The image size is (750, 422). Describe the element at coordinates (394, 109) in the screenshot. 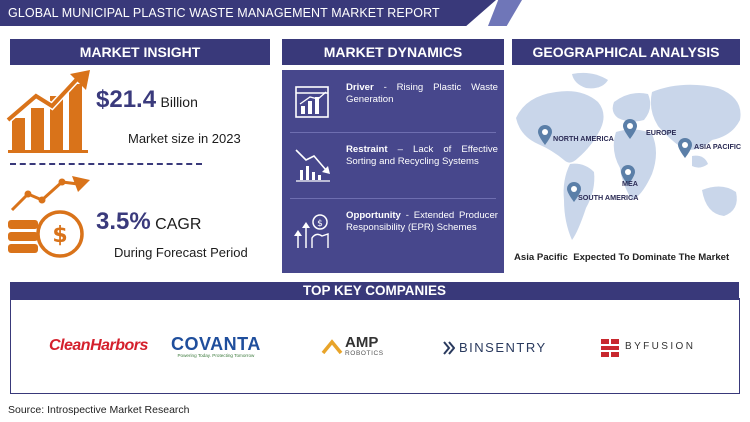

I see `driver-item: Driver - Rising Plastic Waste Generation` at that location.